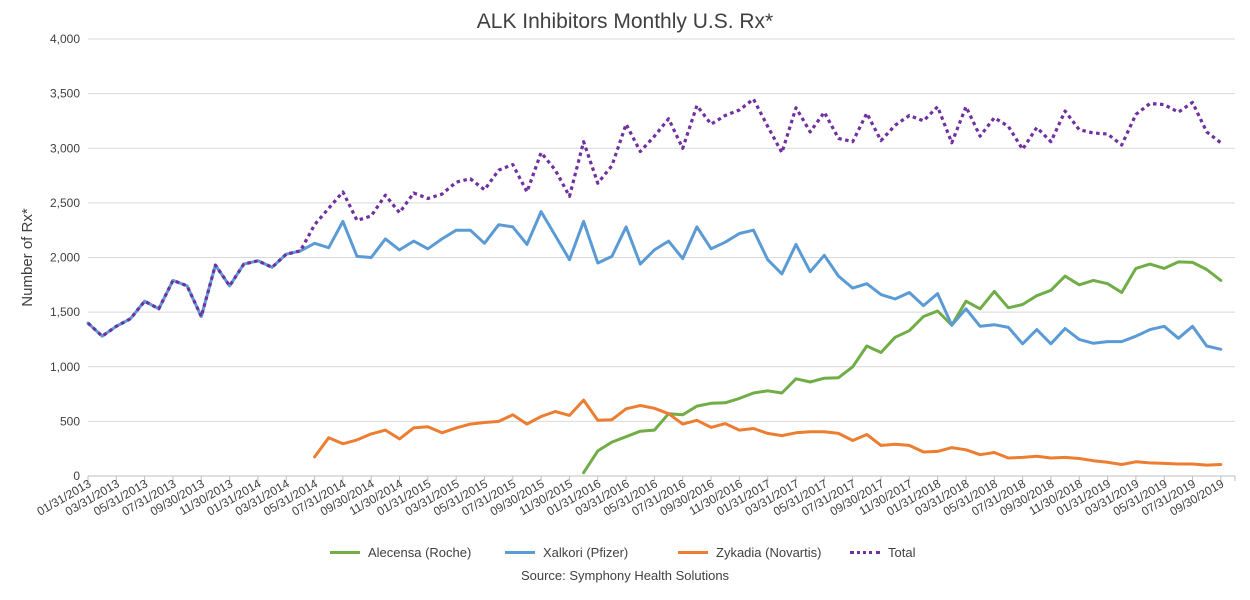 The height and width of the screenshot is (600, 1250). What do you see at coordinates (586, 552) in the screenshot?
I see `legend-label: Xalkori (Pfizer)` at bounding box center [586, 552].